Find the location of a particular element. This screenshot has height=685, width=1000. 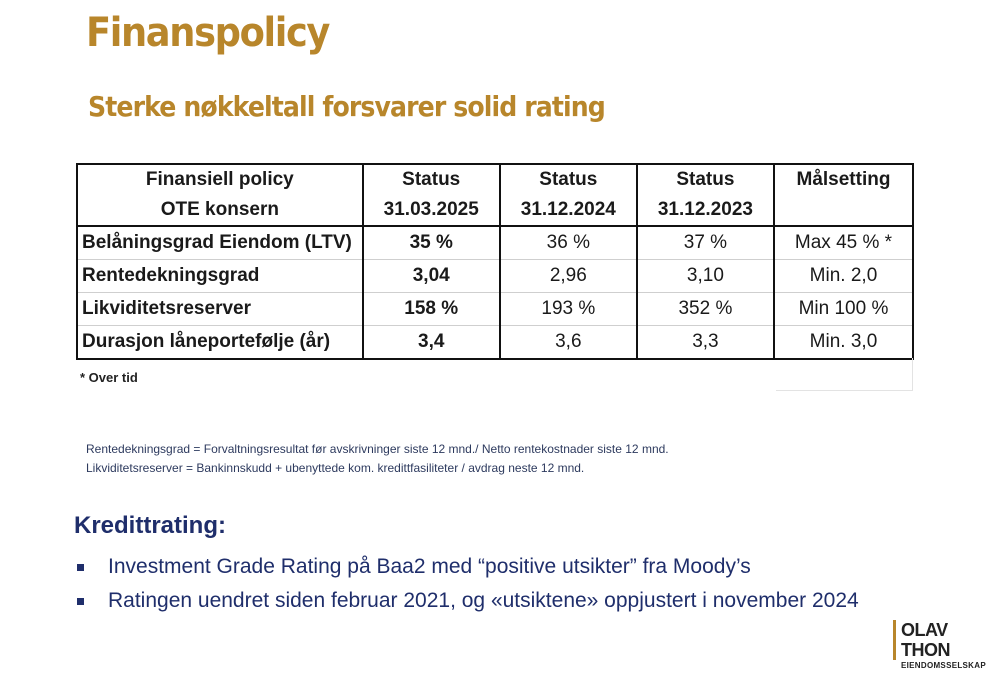

table-cell: 37 % is located at coordinates (704, 243).